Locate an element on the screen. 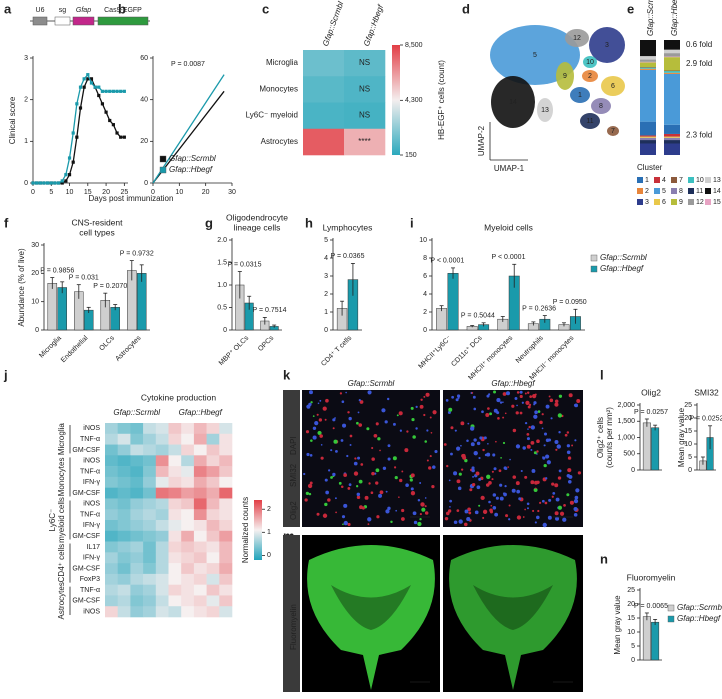 This screenshot has height=699, width=722. y-tick-label: 1.5 is located at coordinates (222, 262).